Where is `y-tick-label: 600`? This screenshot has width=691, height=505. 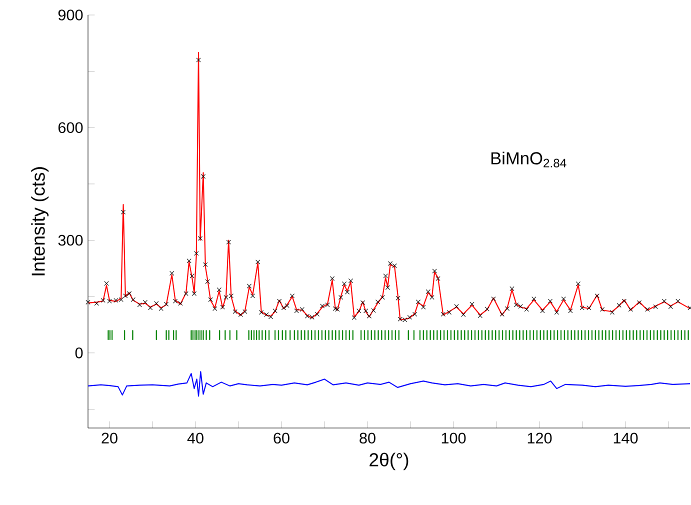 y-tick-label: 600 is located at coordinates (70, 128).